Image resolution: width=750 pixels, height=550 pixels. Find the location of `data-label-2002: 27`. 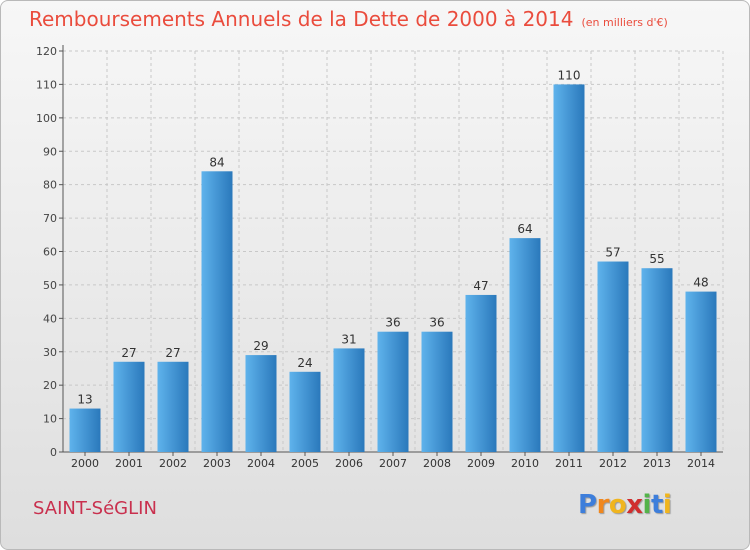

data-label-2002: 27 is located at coordinates (172, 353).